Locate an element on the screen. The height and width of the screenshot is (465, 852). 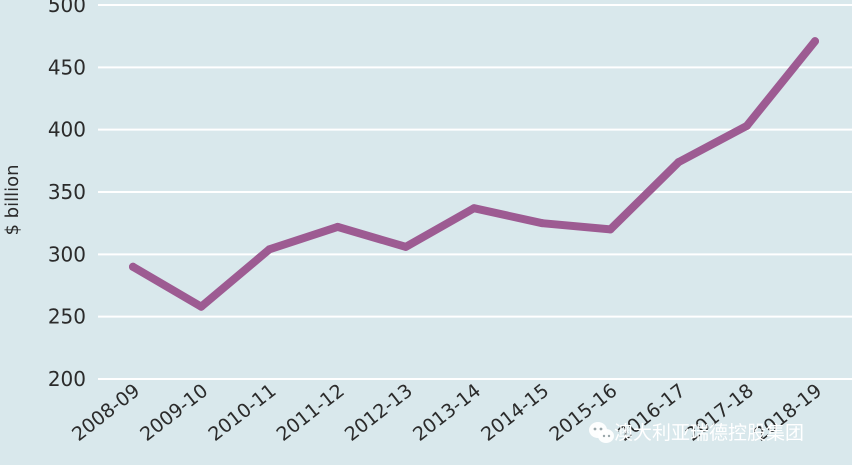
wechat-icon is located at coordinates (601, 432).